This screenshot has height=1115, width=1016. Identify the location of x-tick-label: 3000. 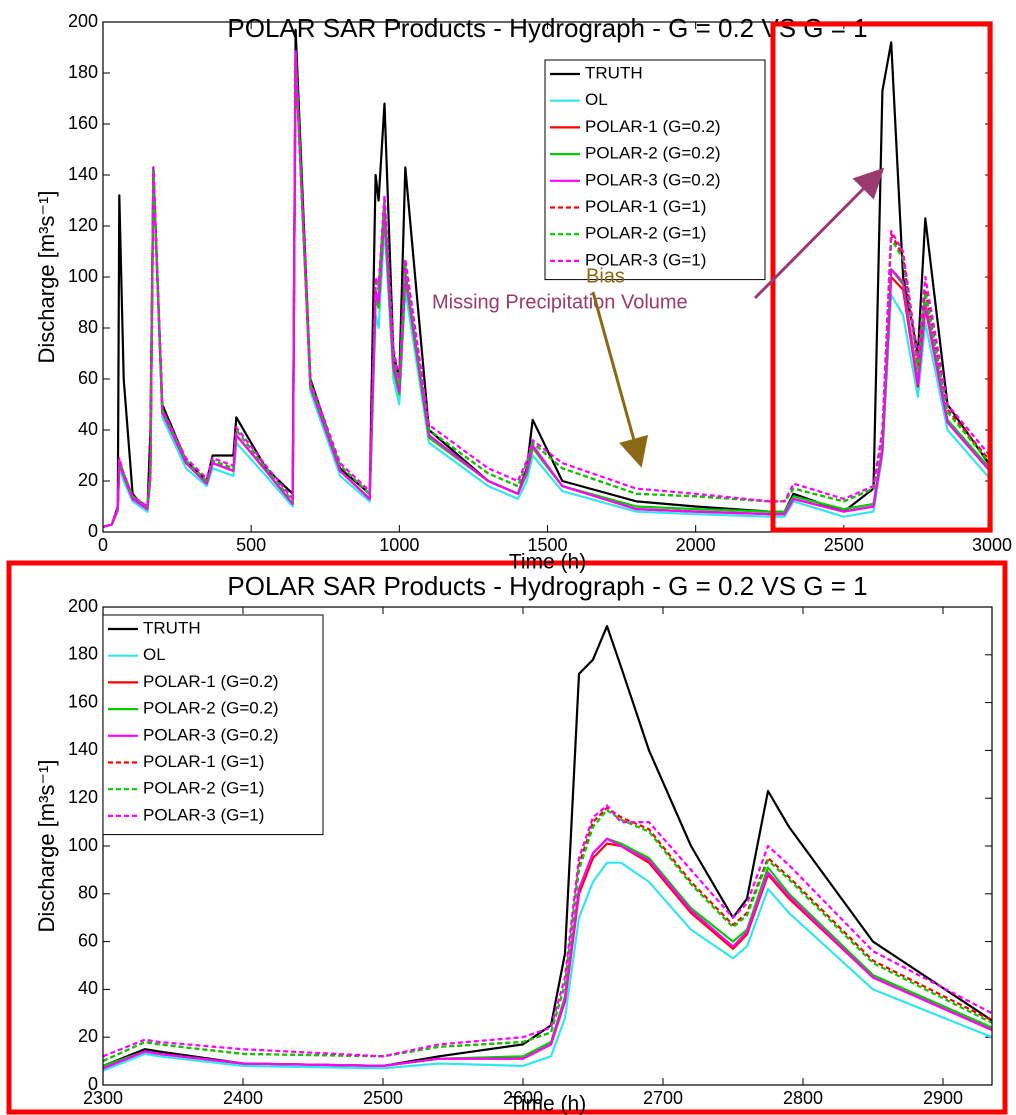
(992, 545).